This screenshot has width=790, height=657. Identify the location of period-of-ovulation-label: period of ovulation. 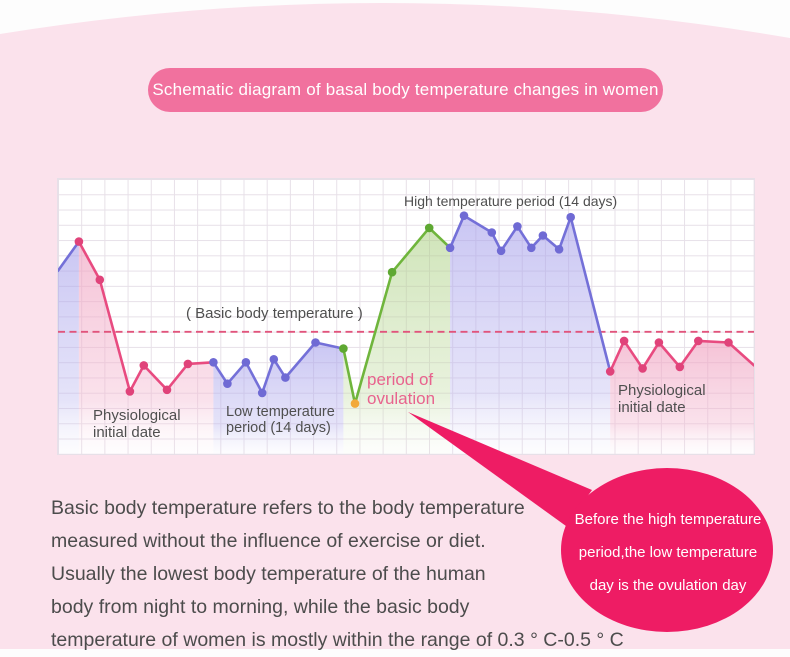
(401, 389).